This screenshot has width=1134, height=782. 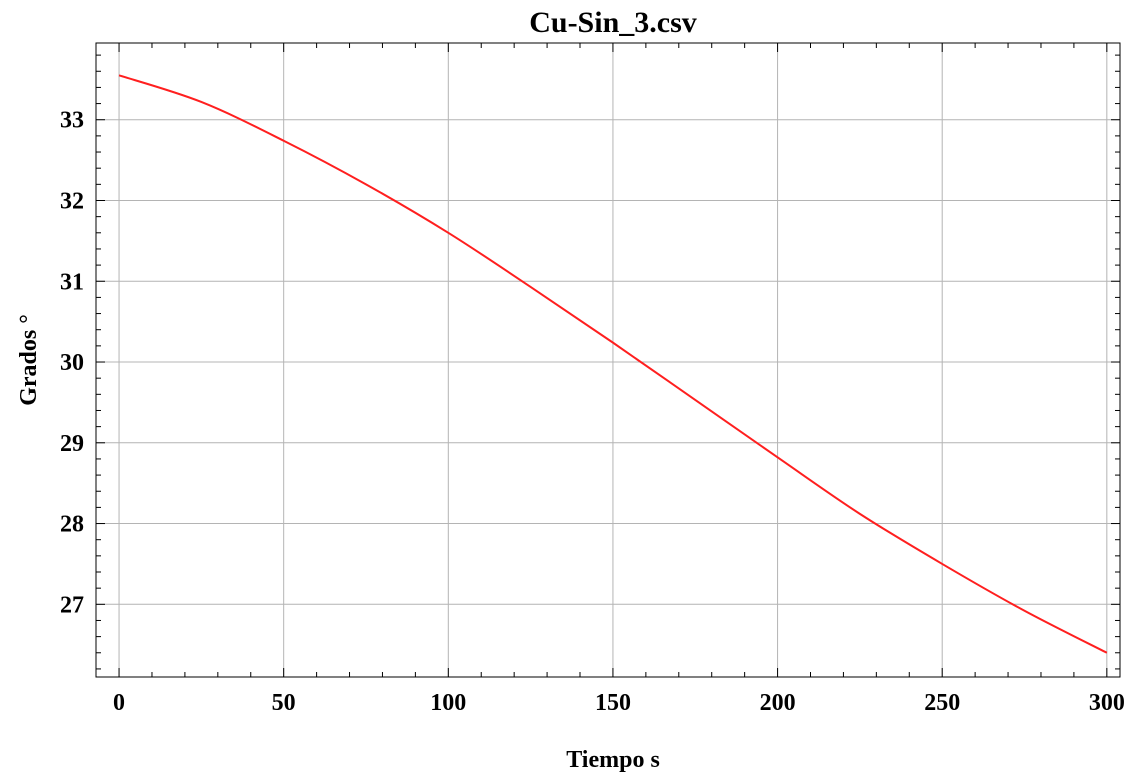 I want to click on x-tick-label: 0, so click(x=119, y=703).